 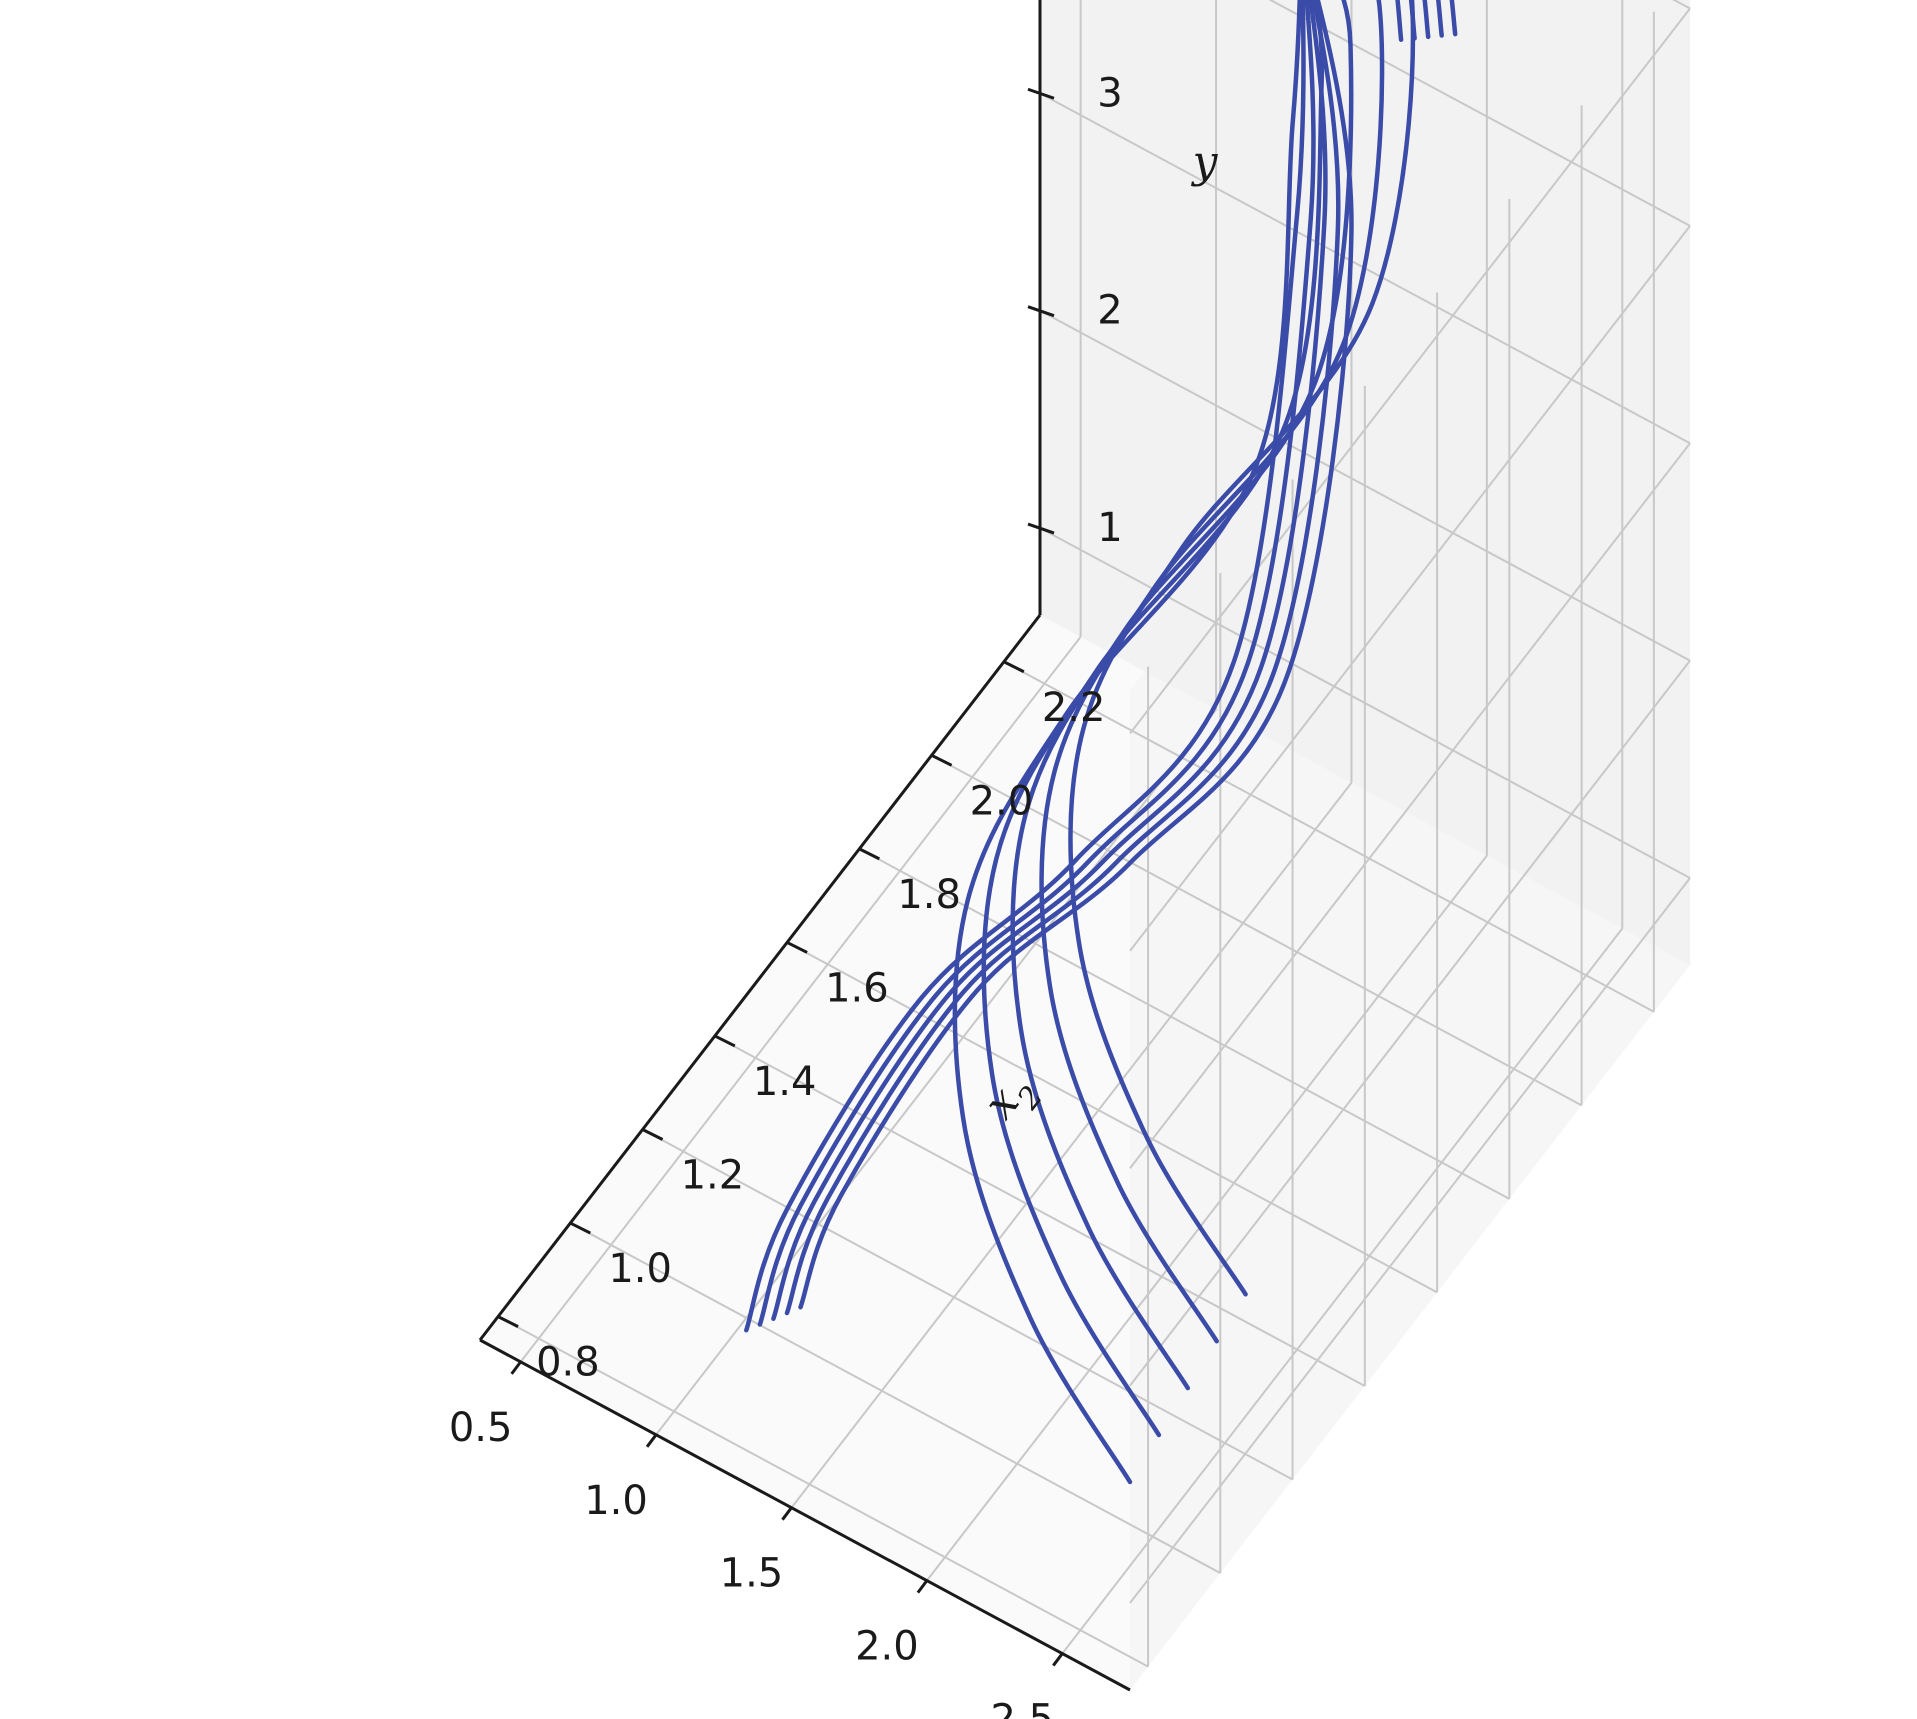 I want to click on x2-axis-line, so click(x=760, y=977).